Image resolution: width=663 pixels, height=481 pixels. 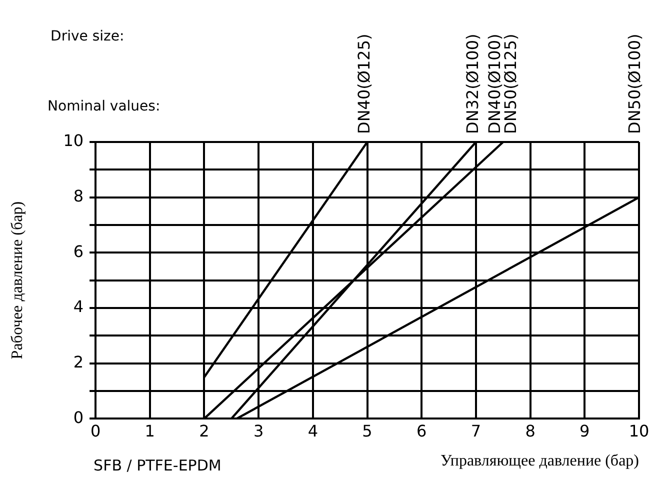 I want to click on y-tick-label: 10, so click(x=73, y=140).